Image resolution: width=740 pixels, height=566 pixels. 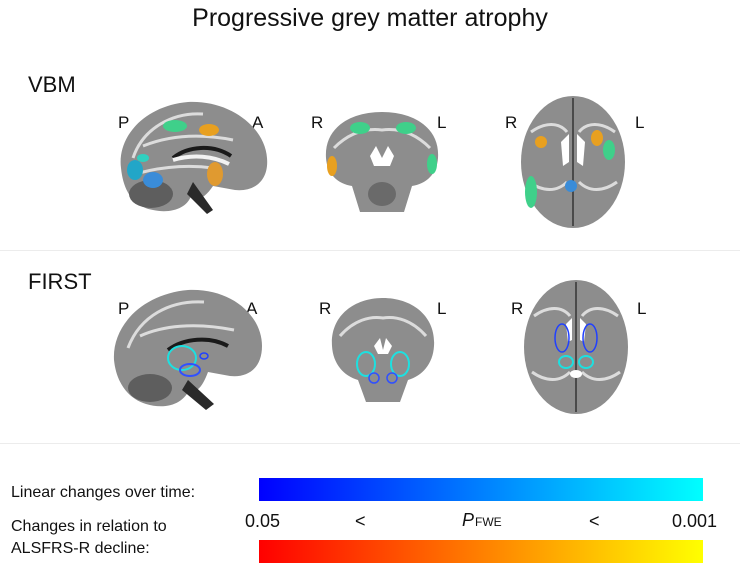 I want to click on p-symbol: P, so click(x=468, y=520).